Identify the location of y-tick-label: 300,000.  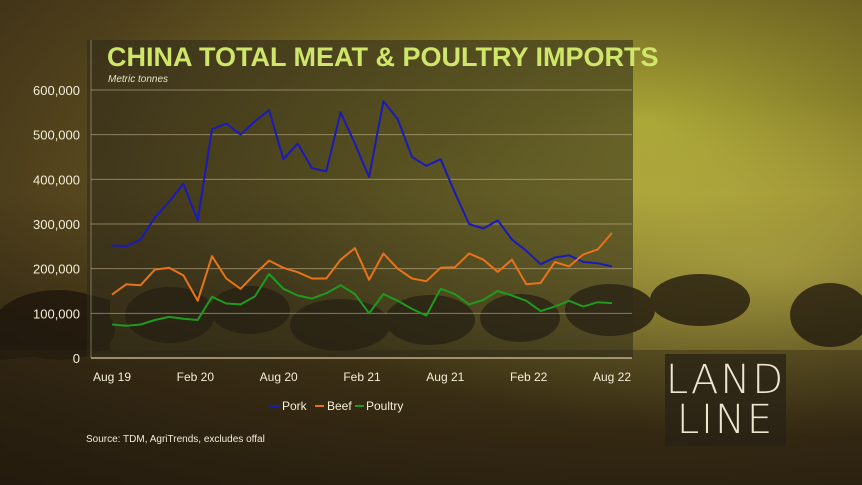
(56, 224).